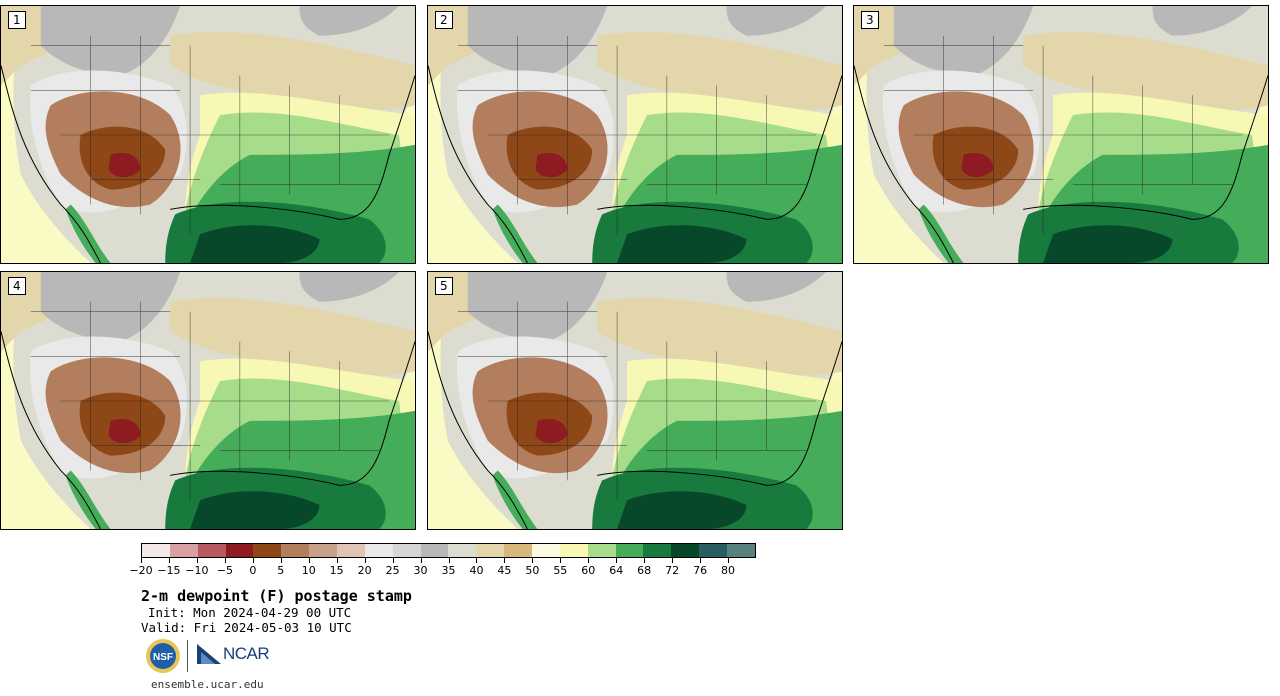  Describe the element at coordinates (308, 570) in the screenshot. I see `color-scale-tick-label: 10` at that location.